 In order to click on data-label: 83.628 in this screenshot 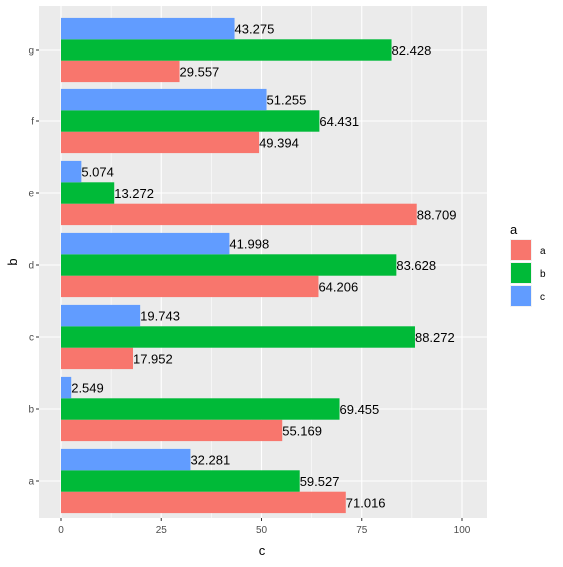, I will do `click(416, 265)`.